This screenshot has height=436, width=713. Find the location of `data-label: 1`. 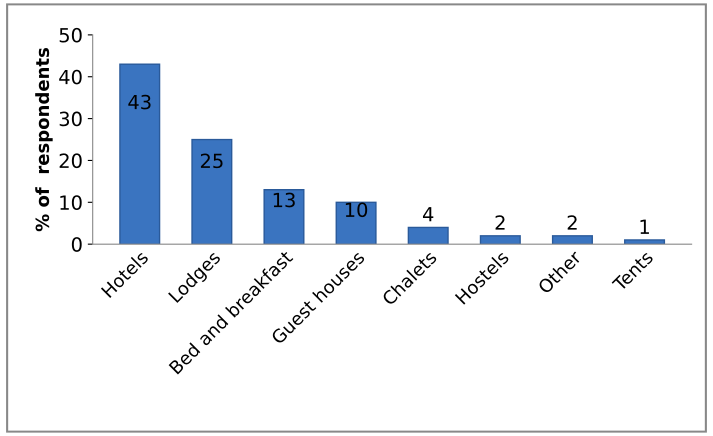

data-label: 1 is located at coordinates (644, 227).